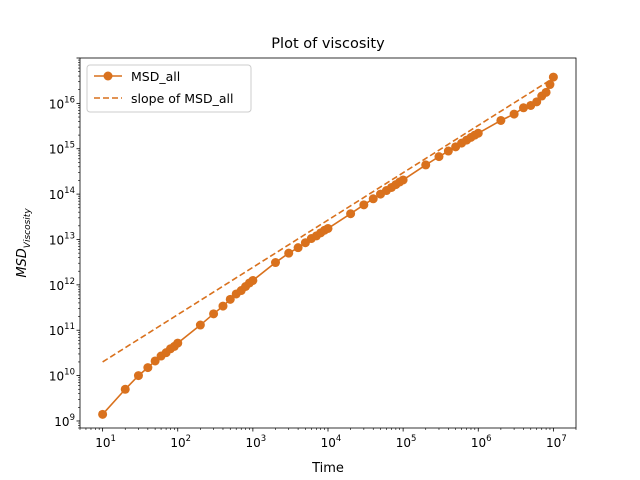  I want to click on x-tick-label: 10², so click(180, 442).